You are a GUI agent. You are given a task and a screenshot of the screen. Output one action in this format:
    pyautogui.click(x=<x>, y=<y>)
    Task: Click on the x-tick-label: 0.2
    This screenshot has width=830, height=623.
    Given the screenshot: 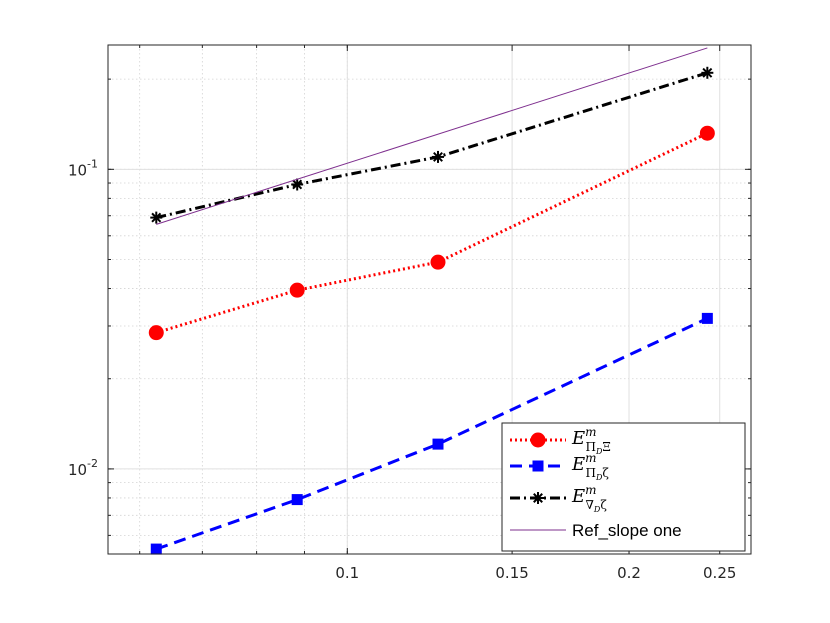 What is the action you would take?
    pyautogui.click(x=629, y=573)
    